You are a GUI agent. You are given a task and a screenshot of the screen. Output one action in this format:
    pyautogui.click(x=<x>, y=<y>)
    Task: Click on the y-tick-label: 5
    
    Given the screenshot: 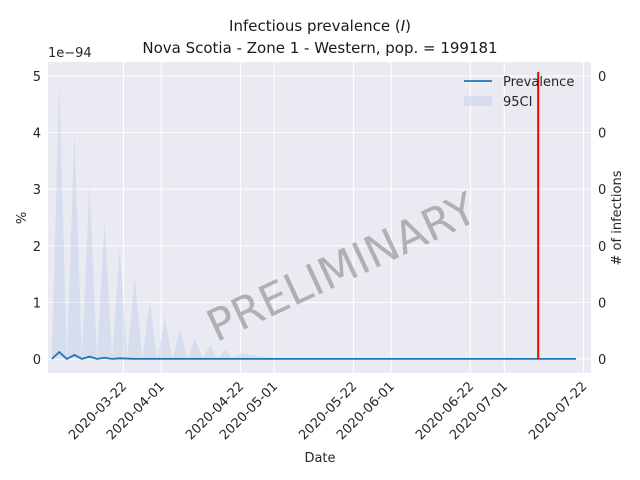 What is the action you would take?
    pyautogui.click(x=37, y=77)
    